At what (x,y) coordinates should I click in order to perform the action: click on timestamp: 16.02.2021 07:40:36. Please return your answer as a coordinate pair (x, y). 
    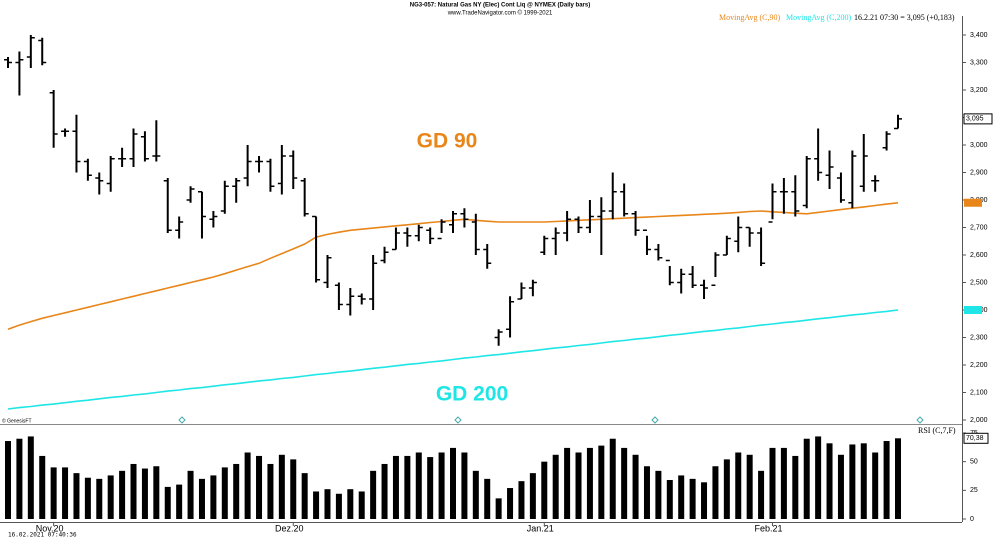
    Looking at the image, I should click on (42, 535).